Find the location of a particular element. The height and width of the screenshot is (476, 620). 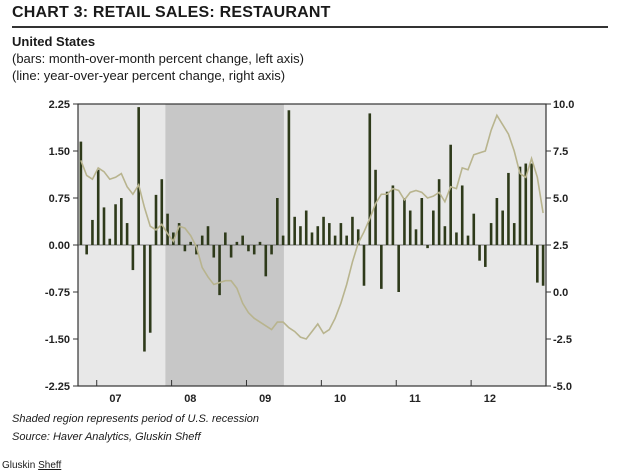

x-tick-label: 08 is located at coordinates (190, 399).